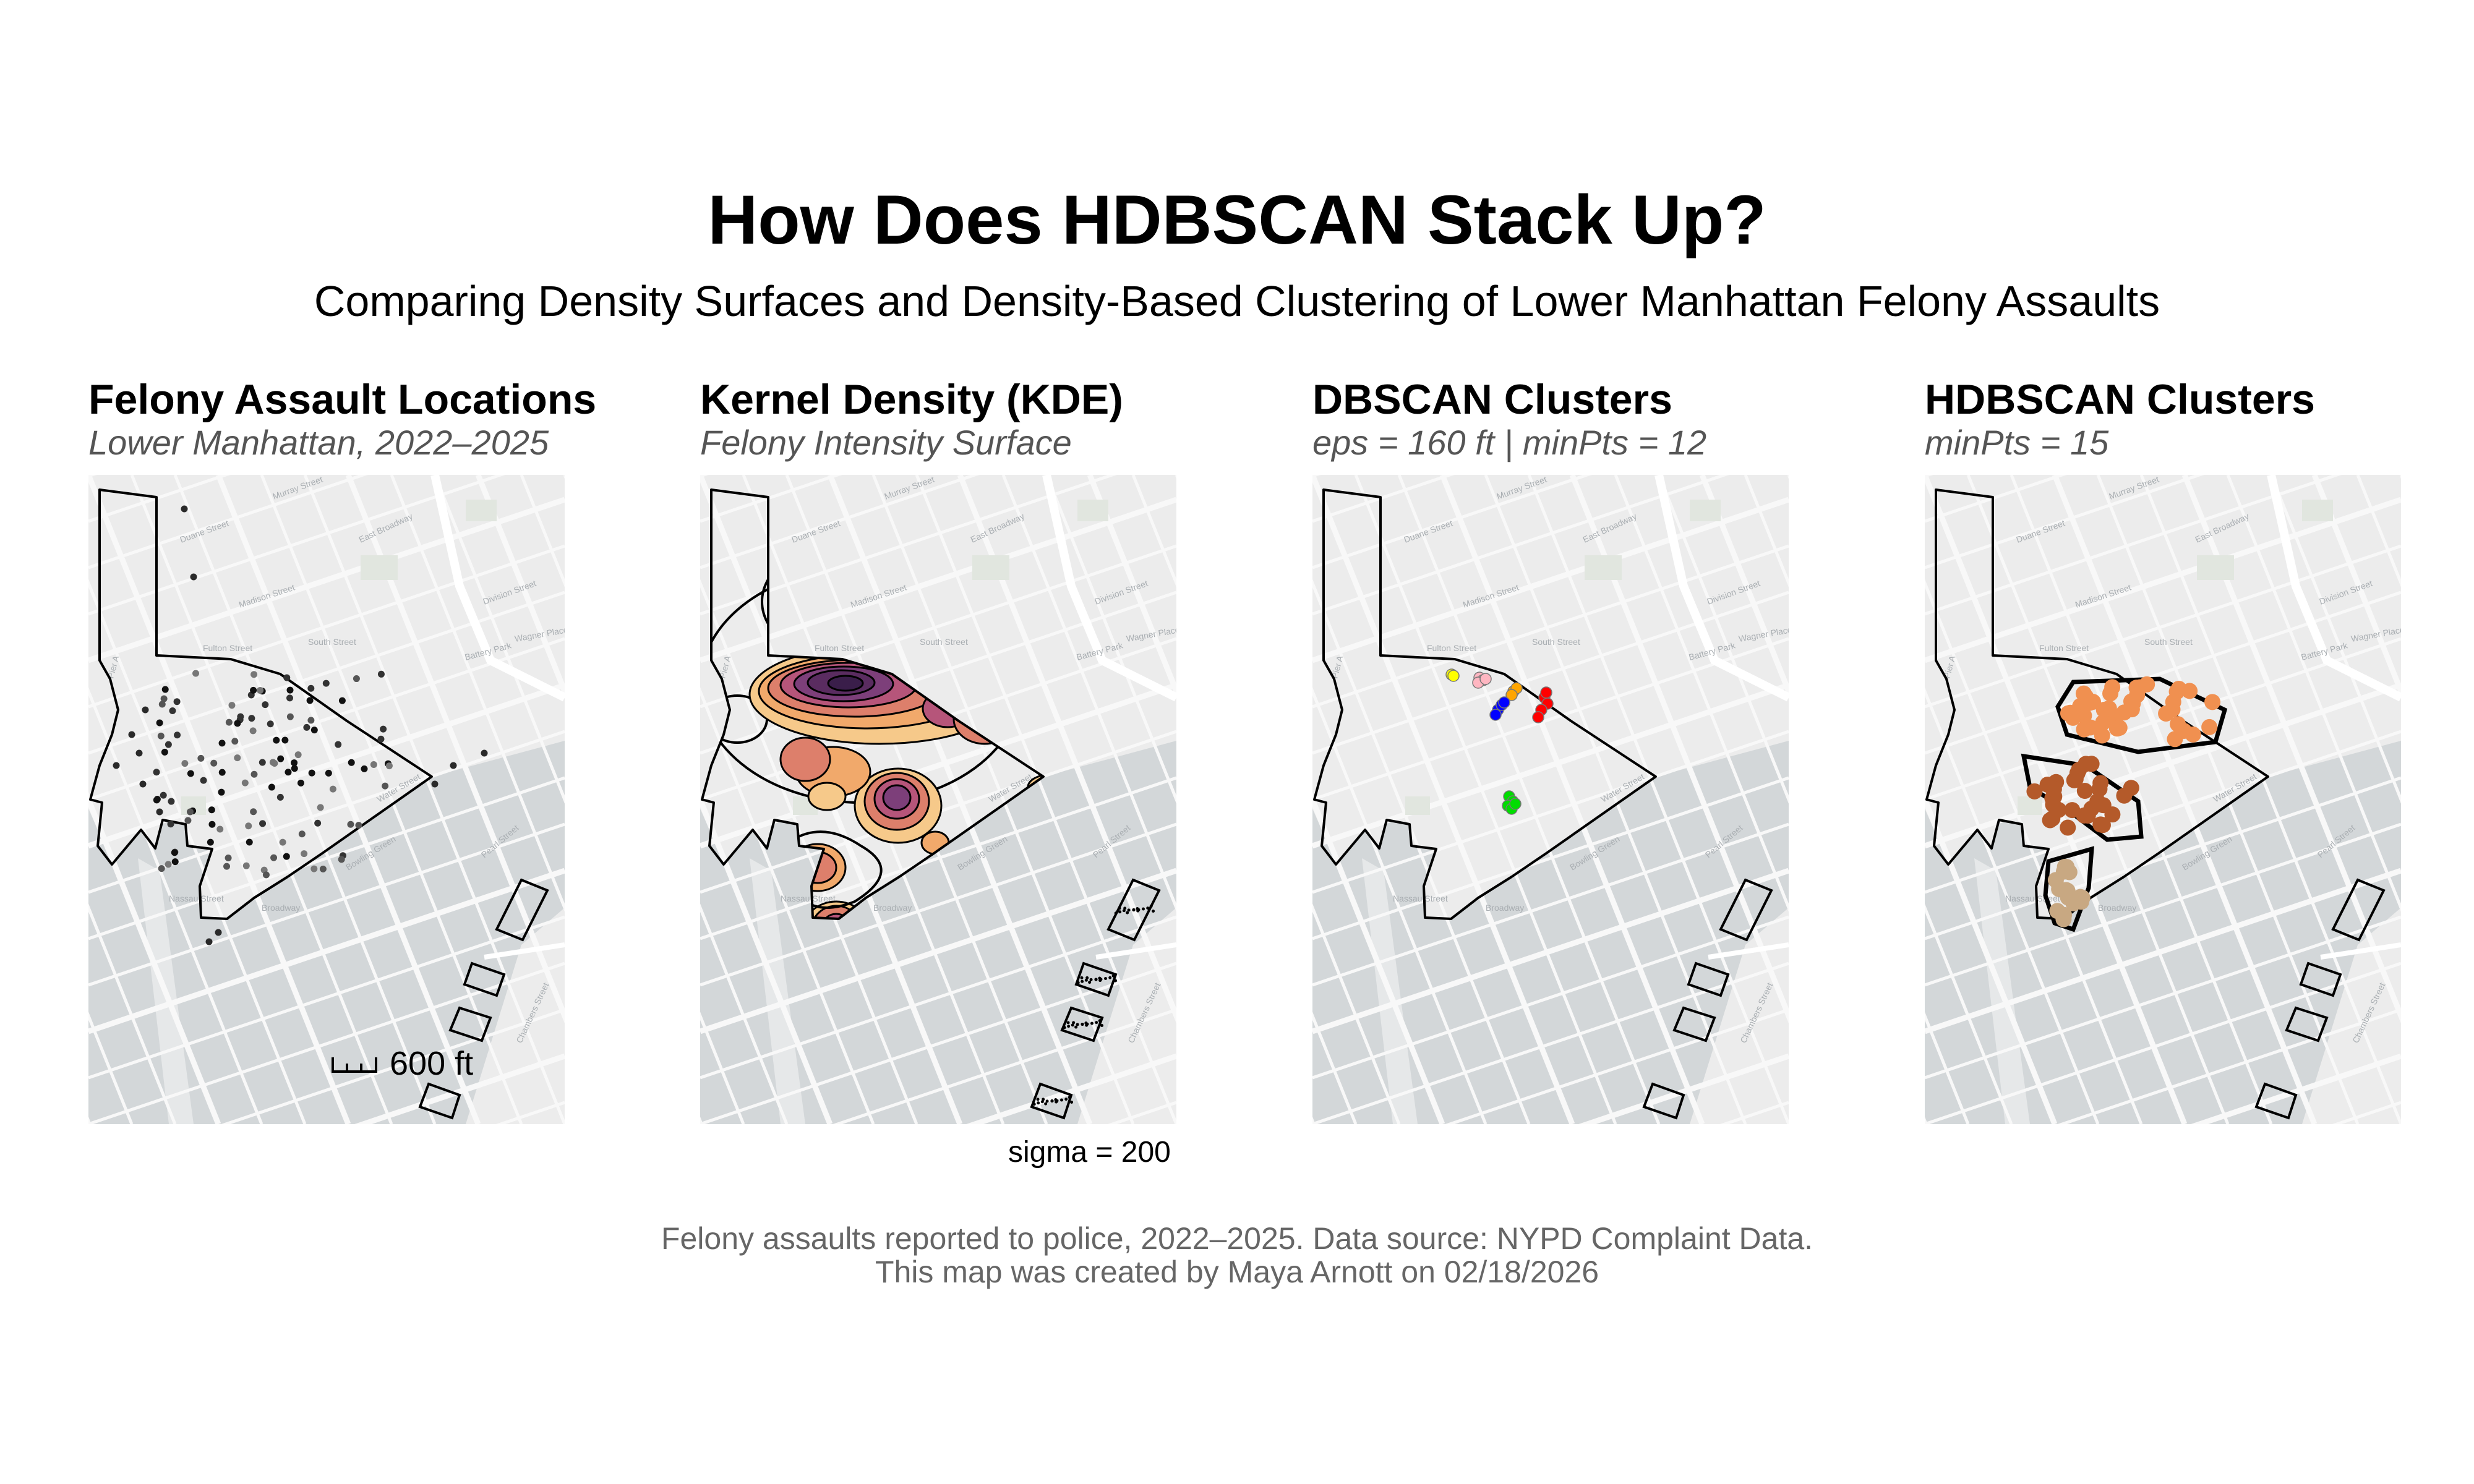 The height and width of the screenshot is (1484, 2474). I want to click on panel-subtitle-hdbscan: minPts = 15, so click(2017, 442).